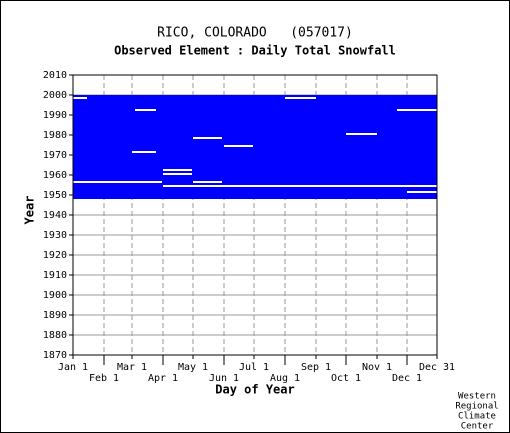 Image resolution: width=510 pixels, height=433 pixels. I want to click on y-tick-label: 2010, so click(55, 75).